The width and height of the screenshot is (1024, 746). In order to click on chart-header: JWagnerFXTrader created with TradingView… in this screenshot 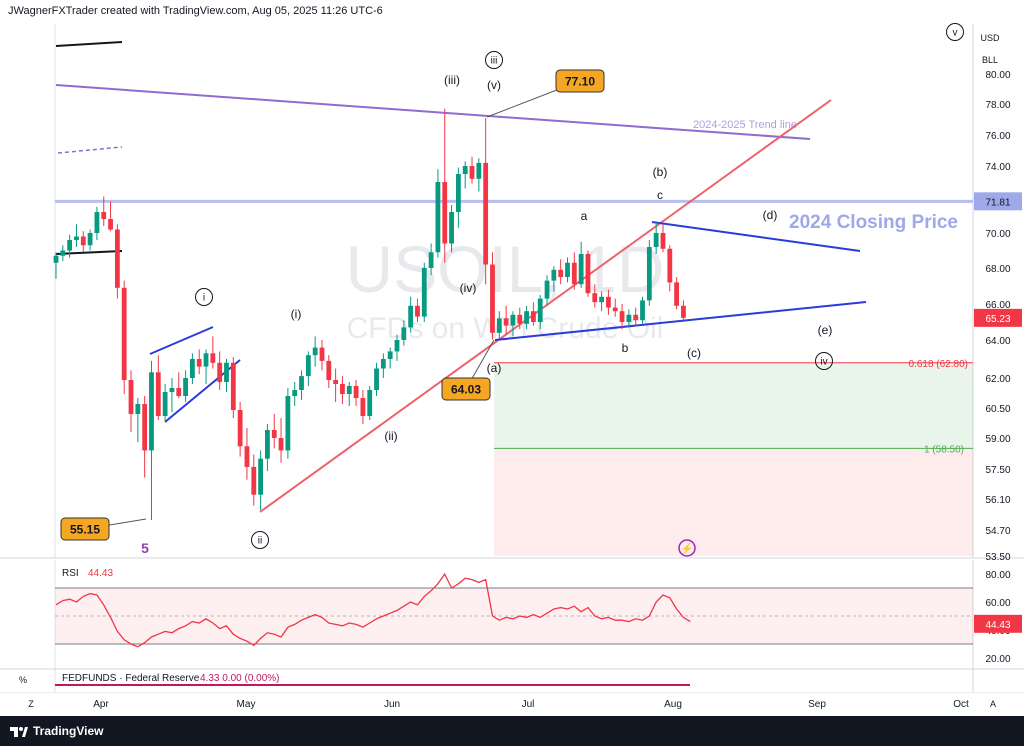, I will do `click(195, 11)`.